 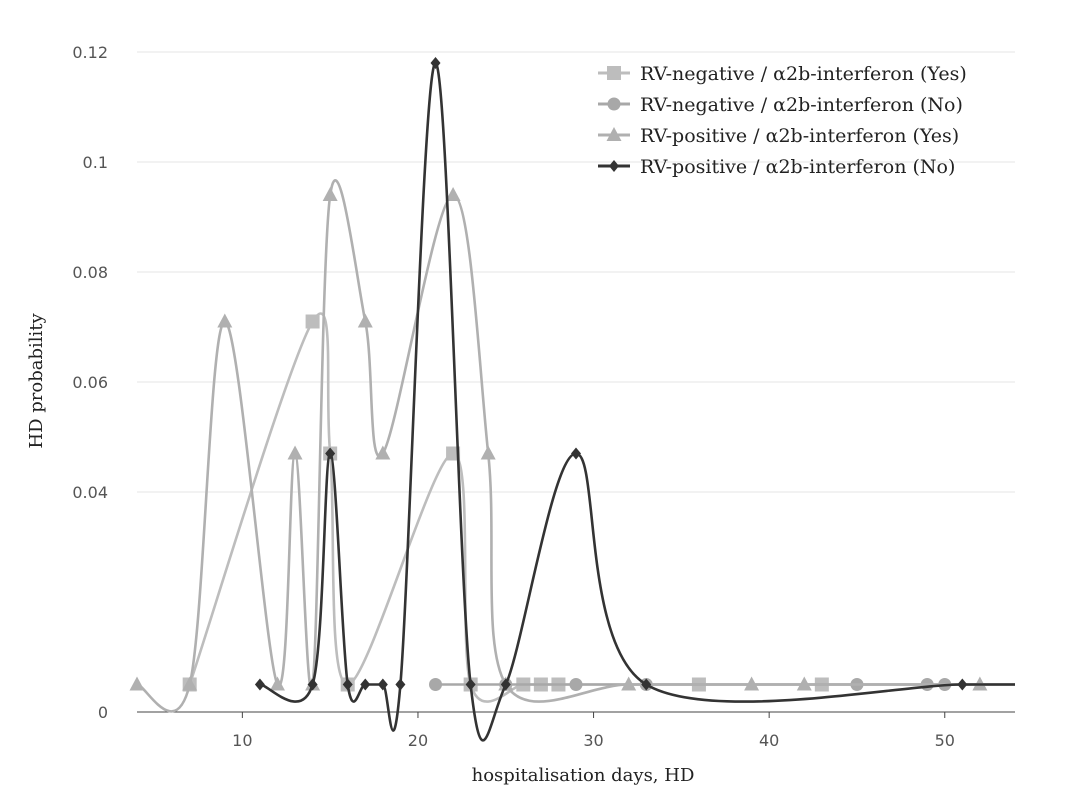 What do you see at coordinates (95, 162) in the screenshot?
I see `y-tick-label: 0.1` at bounding box center [95, 162].